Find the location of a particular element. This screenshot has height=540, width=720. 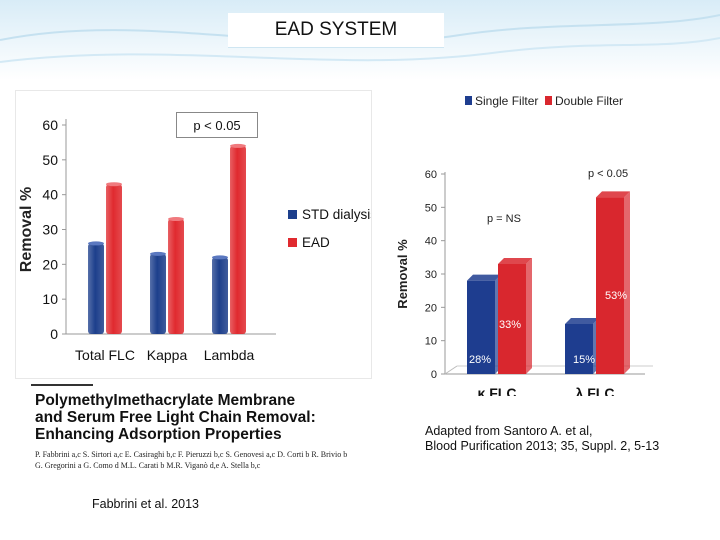

left-credit: Fabbrini et al. 2013 is located at coordinates (146, 504).